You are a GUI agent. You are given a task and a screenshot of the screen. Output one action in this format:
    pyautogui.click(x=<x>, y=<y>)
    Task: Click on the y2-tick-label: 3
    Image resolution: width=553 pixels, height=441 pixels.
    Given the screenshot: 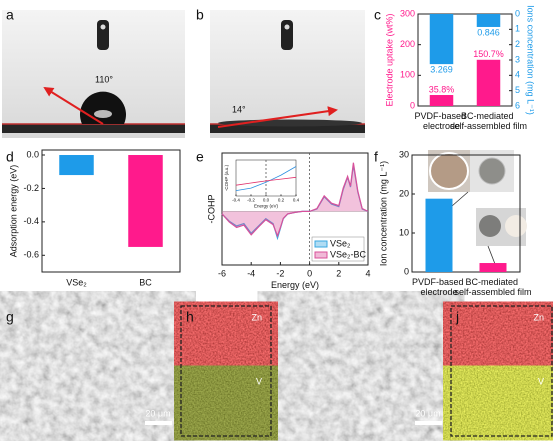 What is the action you would take?
    pyautogui.click(x=517, y=59)
    